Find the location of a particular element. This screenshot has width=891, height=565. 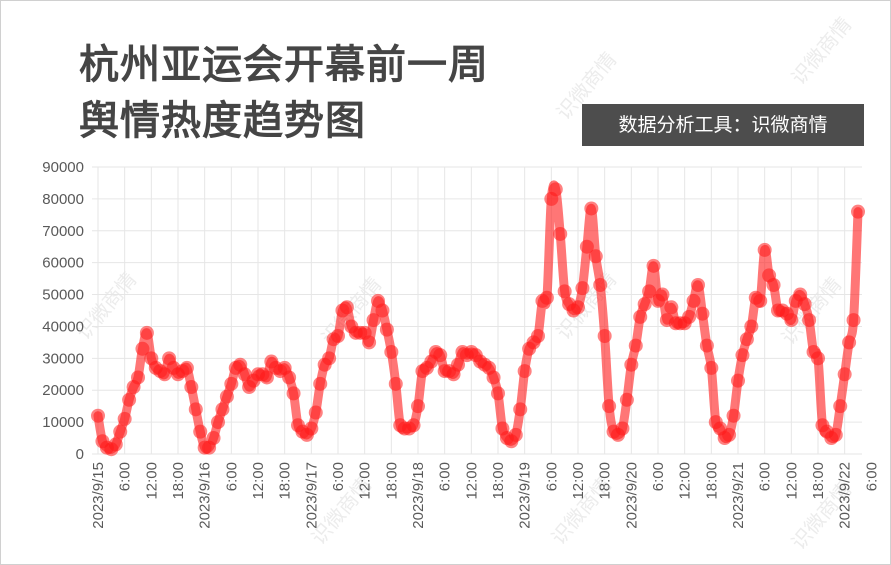

x-tick-label: 2023/9/18 is located at coordinates (418, 495).